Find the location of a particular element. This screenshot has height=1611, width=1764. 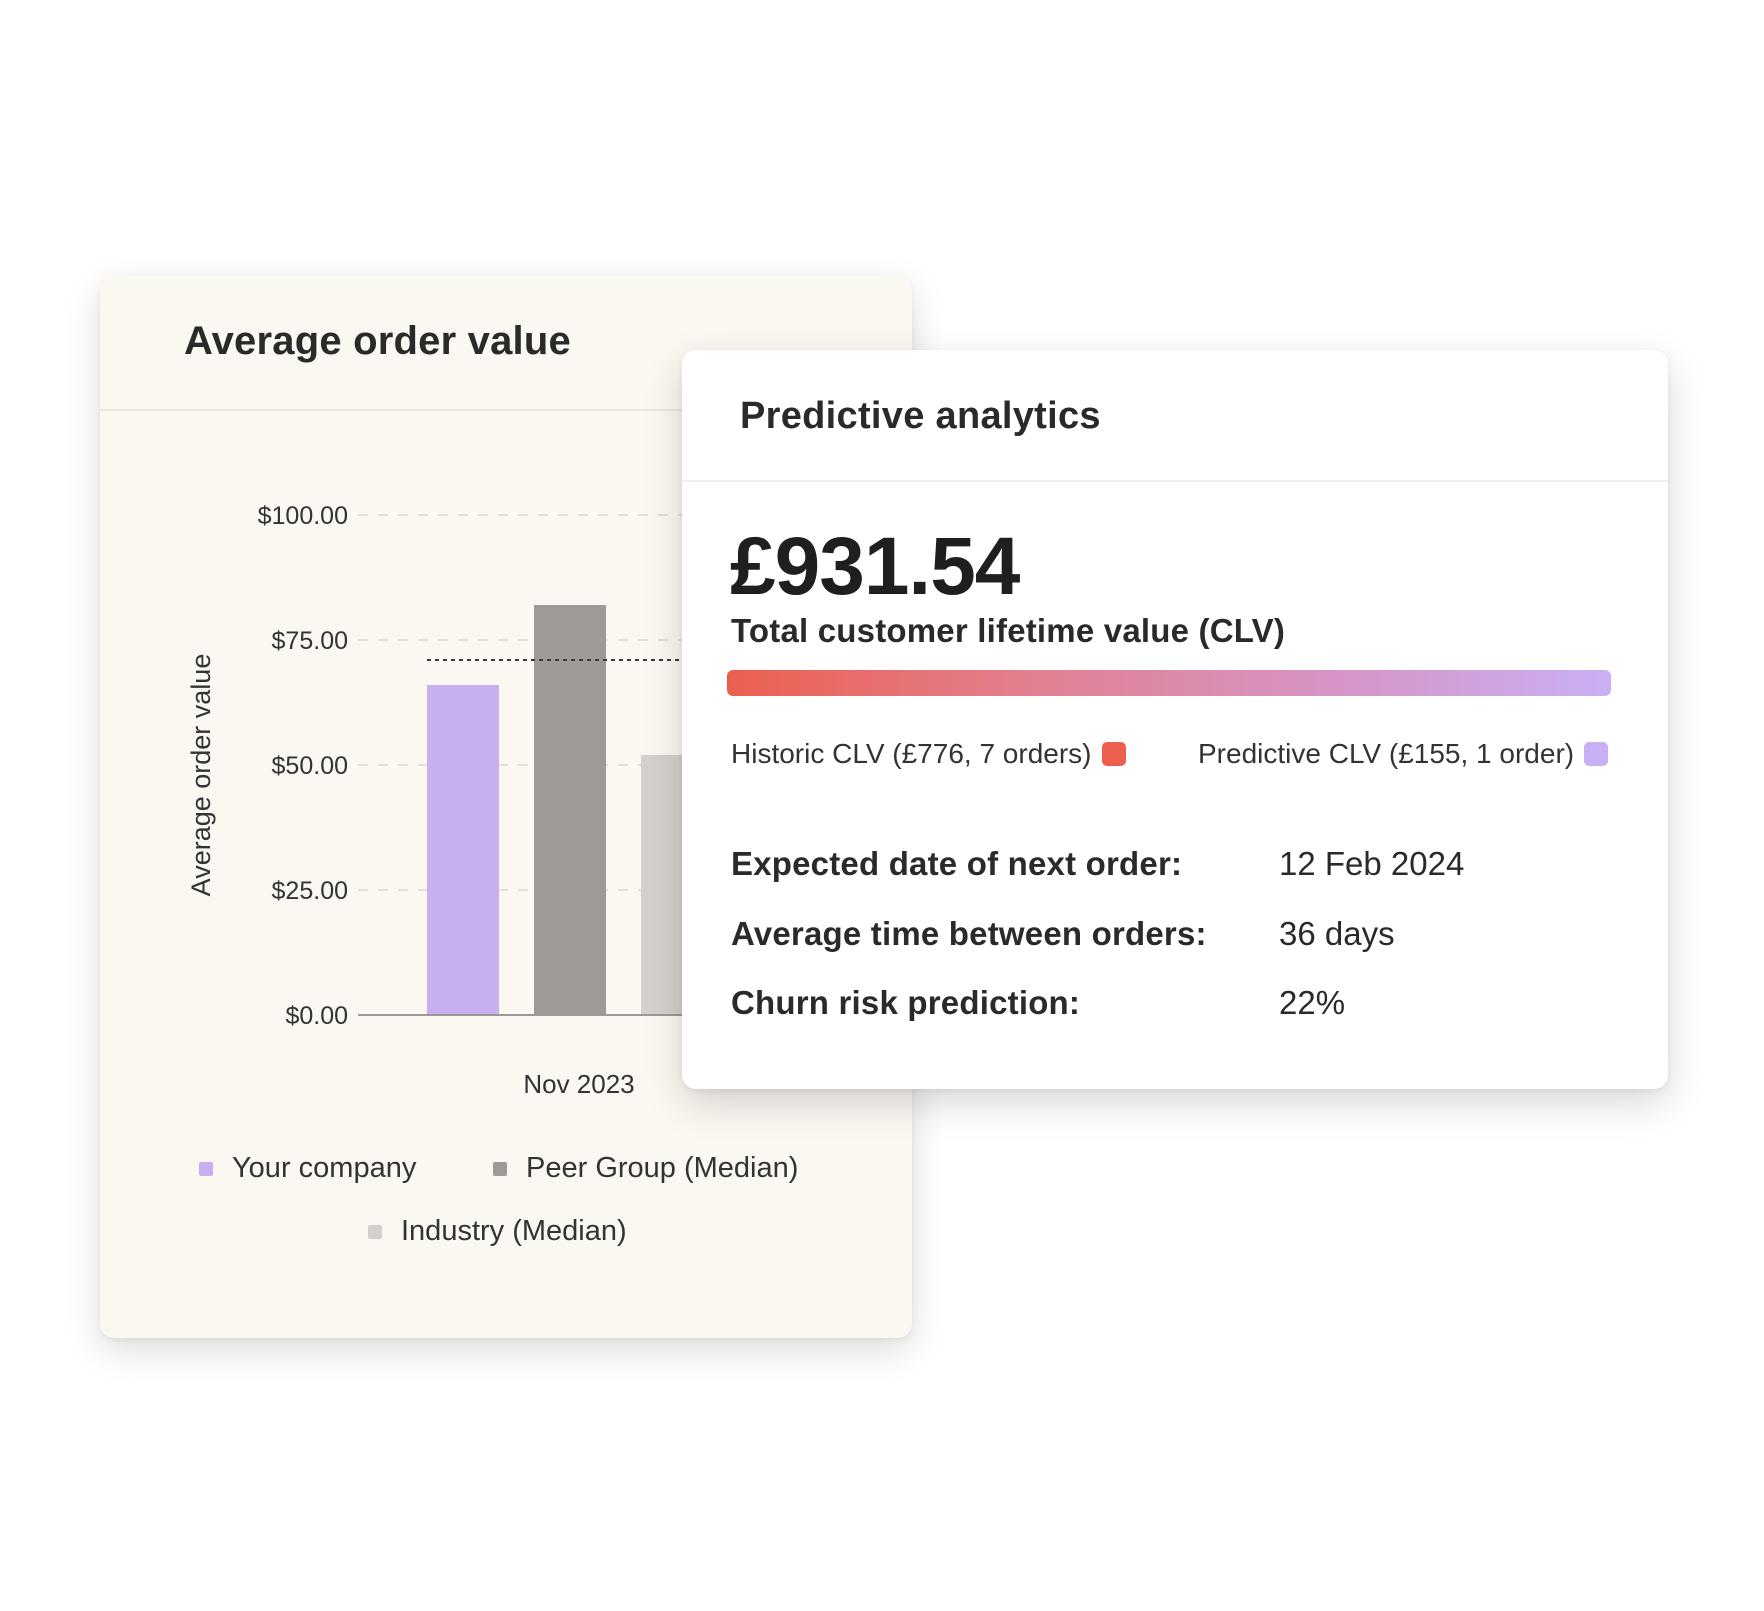

y-tick-label: $75.00 is located at coordinates (310, 641).